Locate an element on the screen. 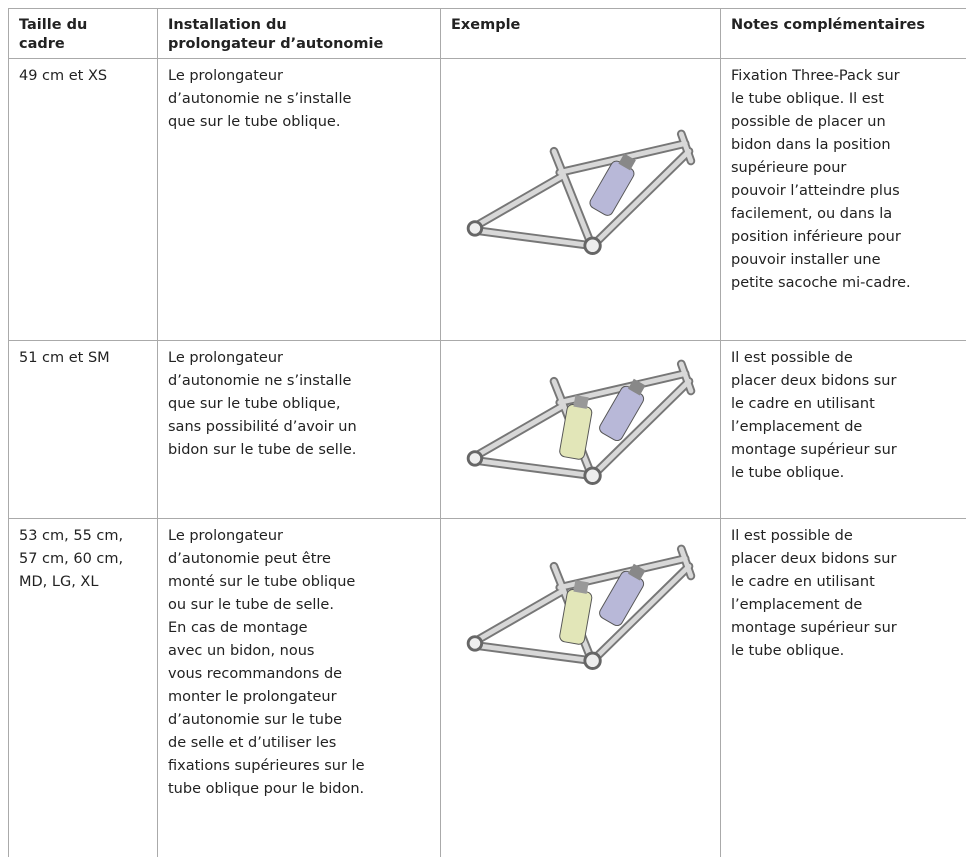 Image resolution: width=971 pixels, height=857 pixels. text-line: pouvoir l’atteindre plus is located at coordinates (815, 191).